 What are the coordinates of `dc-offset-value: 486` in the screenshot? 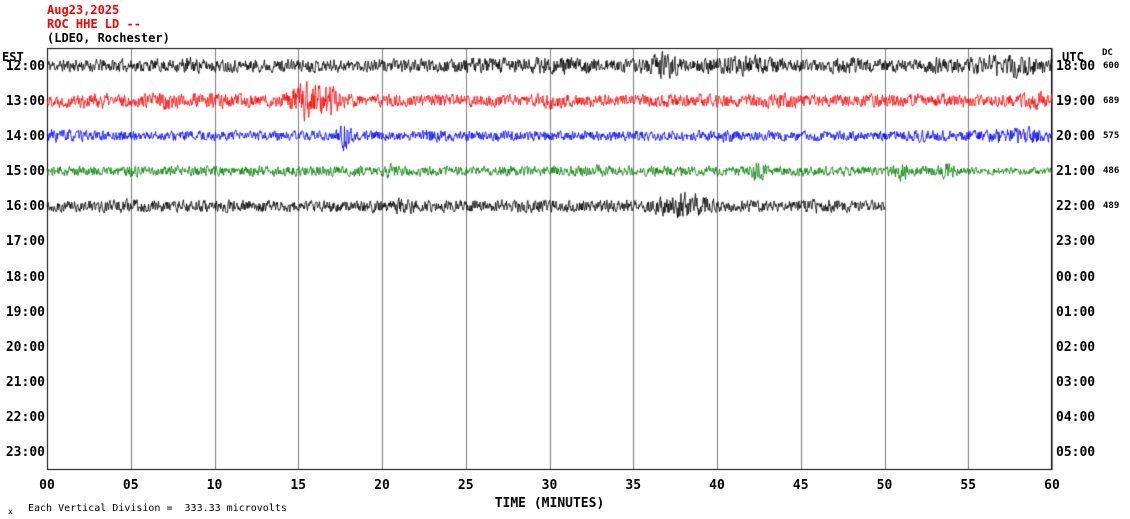 It's located at (1111, 171).